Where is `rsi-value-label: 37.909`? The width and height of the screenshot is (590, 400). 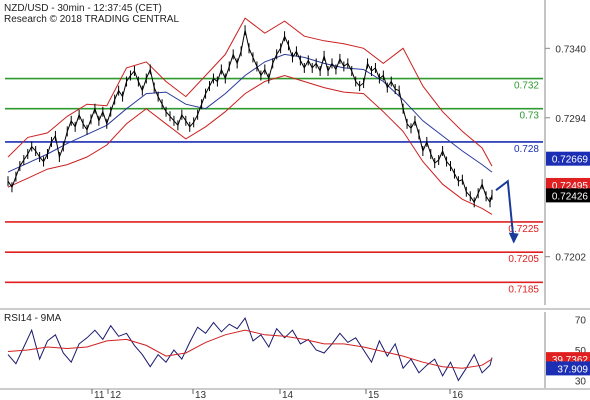
rsi-value-label: 37.909 is located at coordinates (572, 369).